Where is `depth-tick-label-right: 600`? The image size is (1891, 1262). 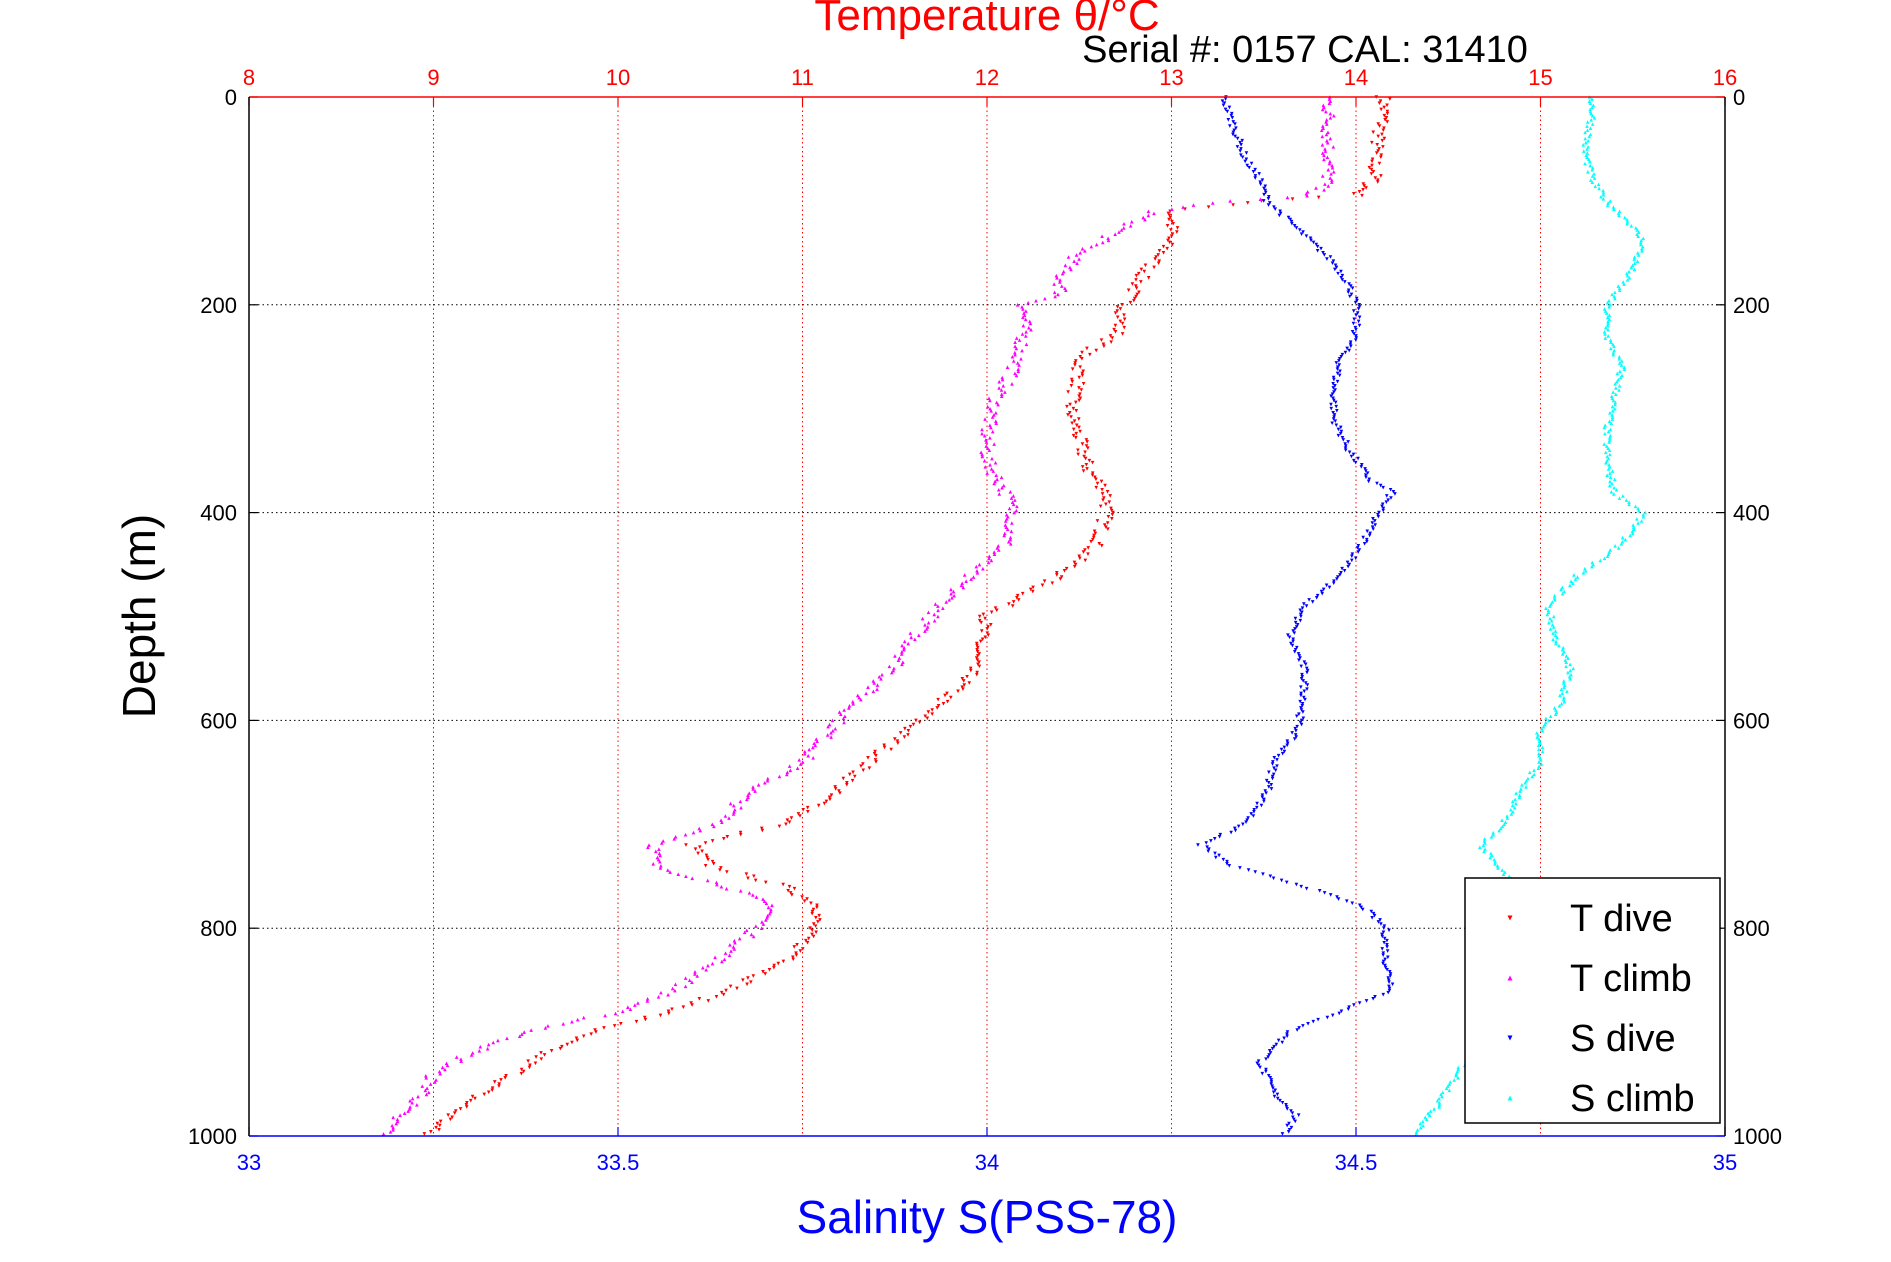 depth-tick-label-right: 600 is located at coordinates (1751, 720).